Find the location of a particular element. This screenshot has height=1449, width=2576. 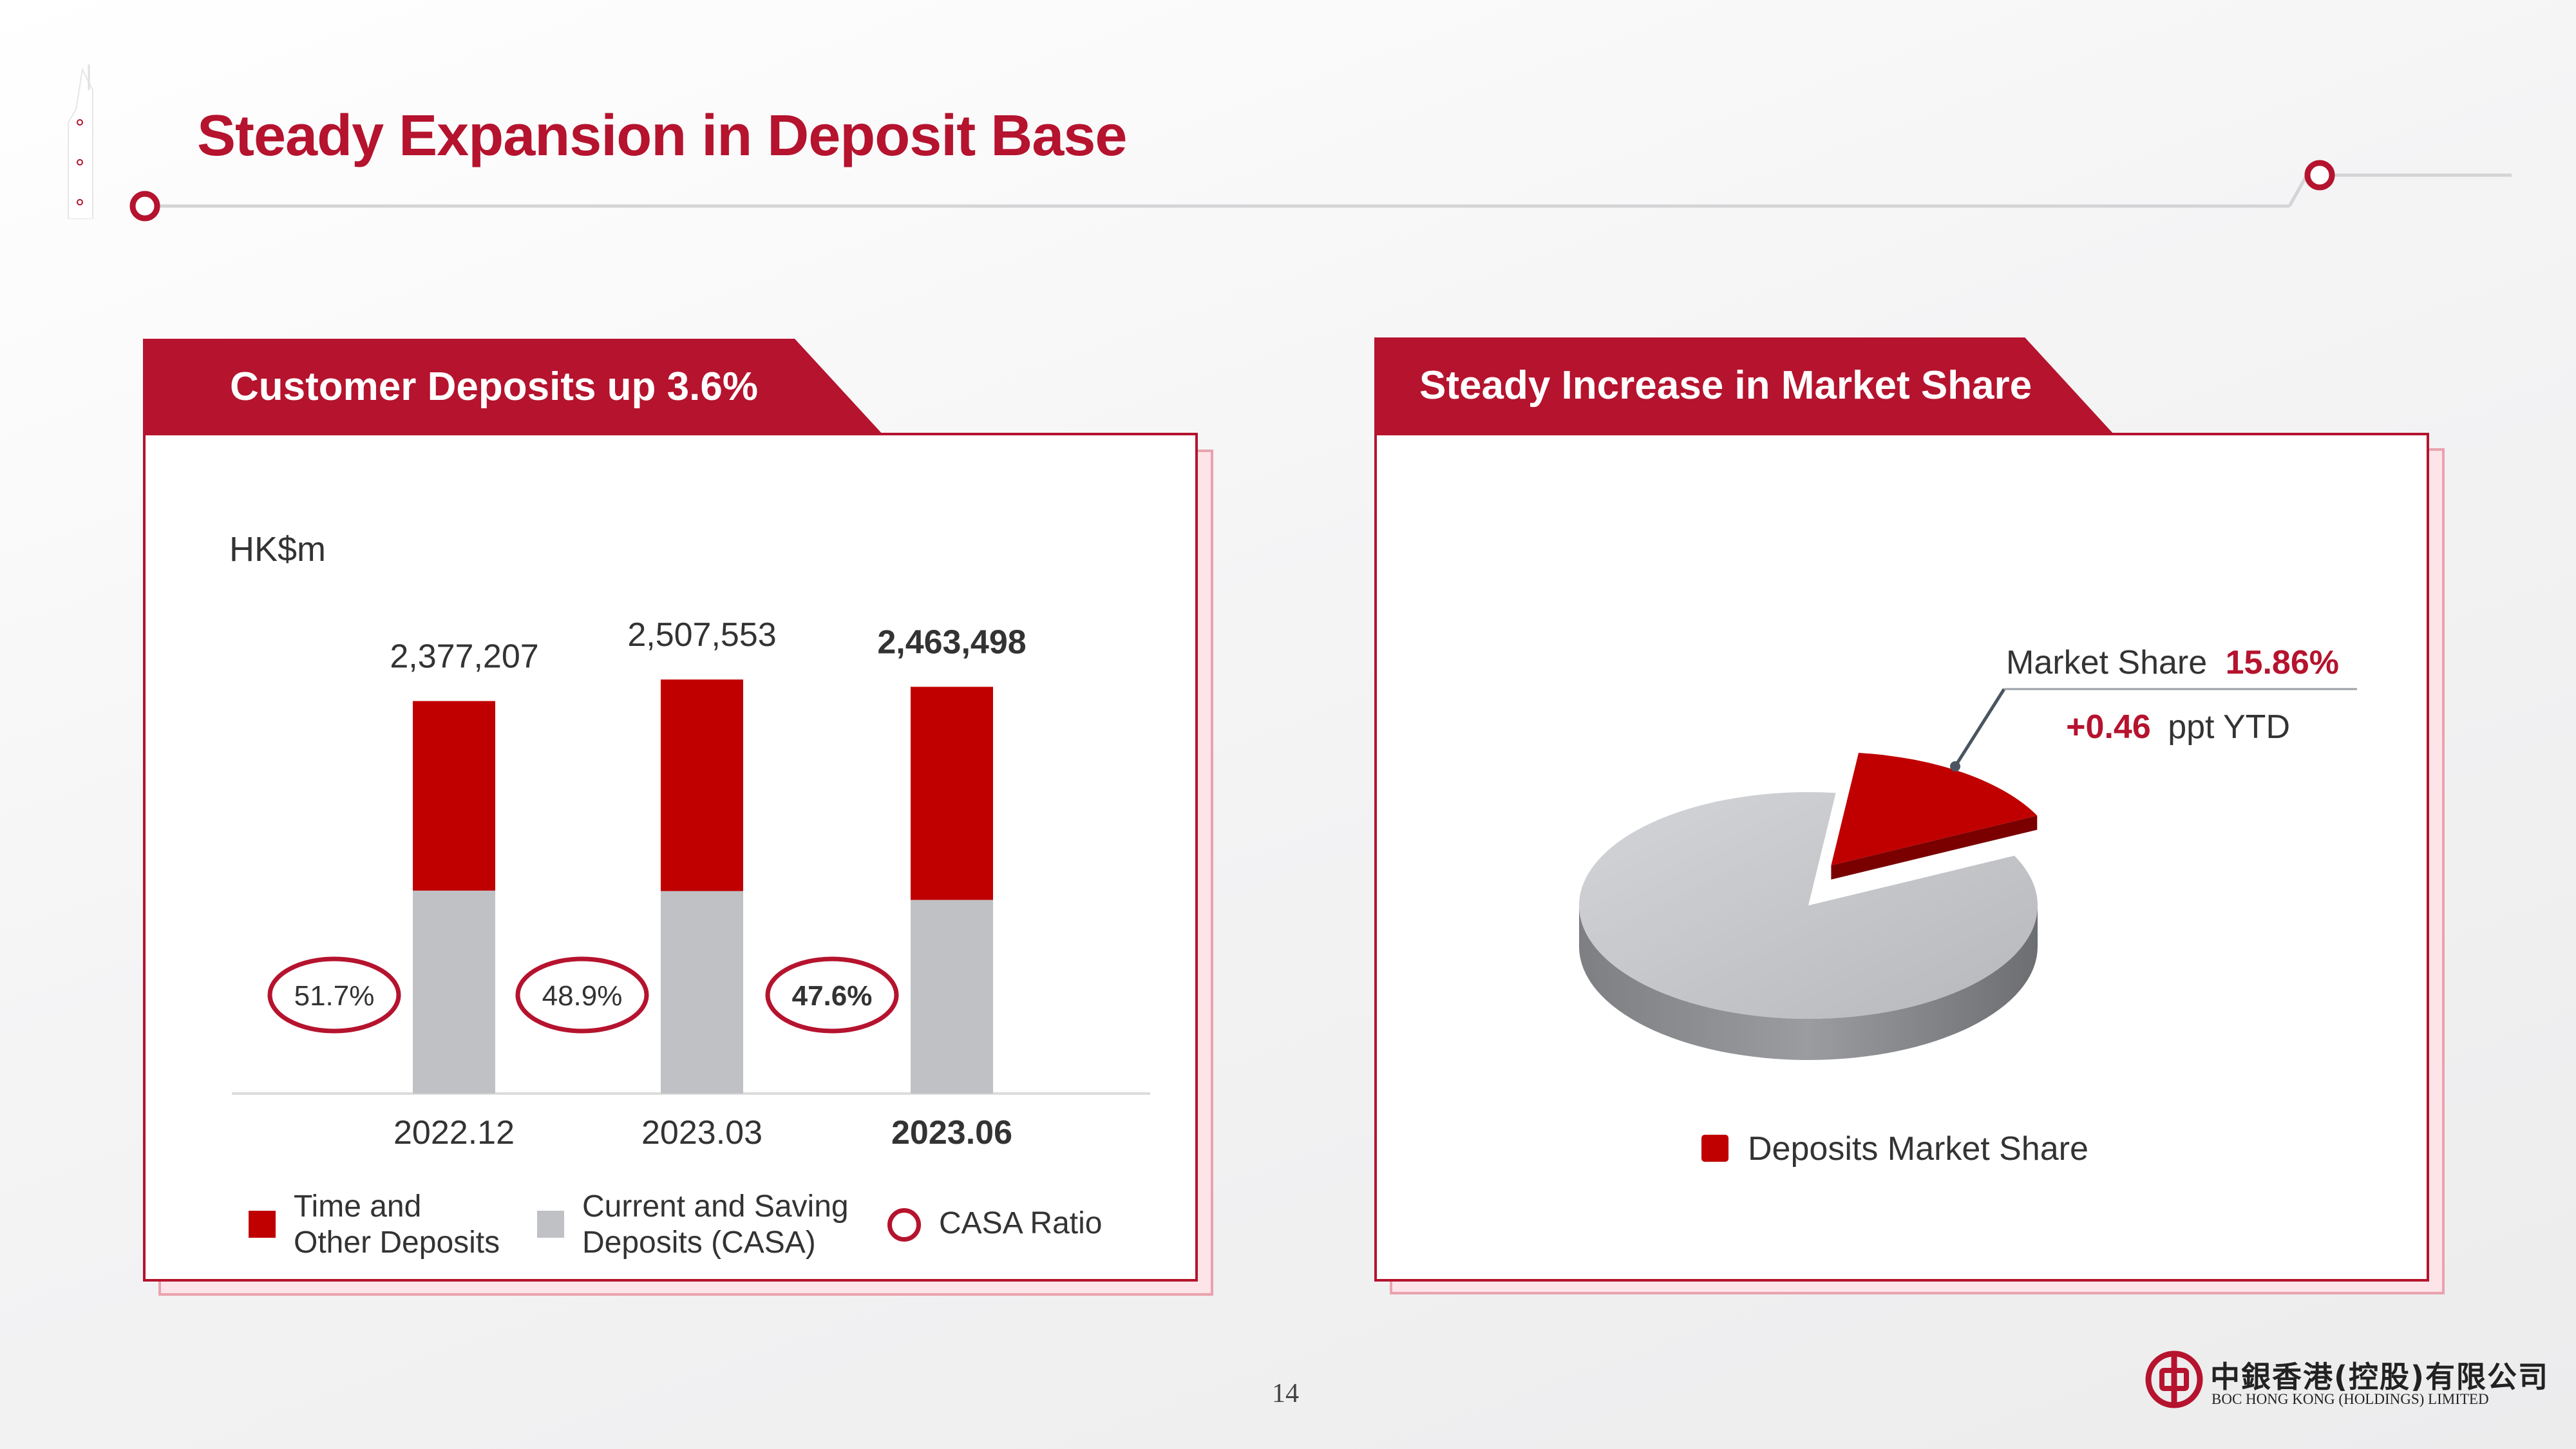

right-panel-tab: Steady Increase in Market Share is located at coordinates (1744, 385).